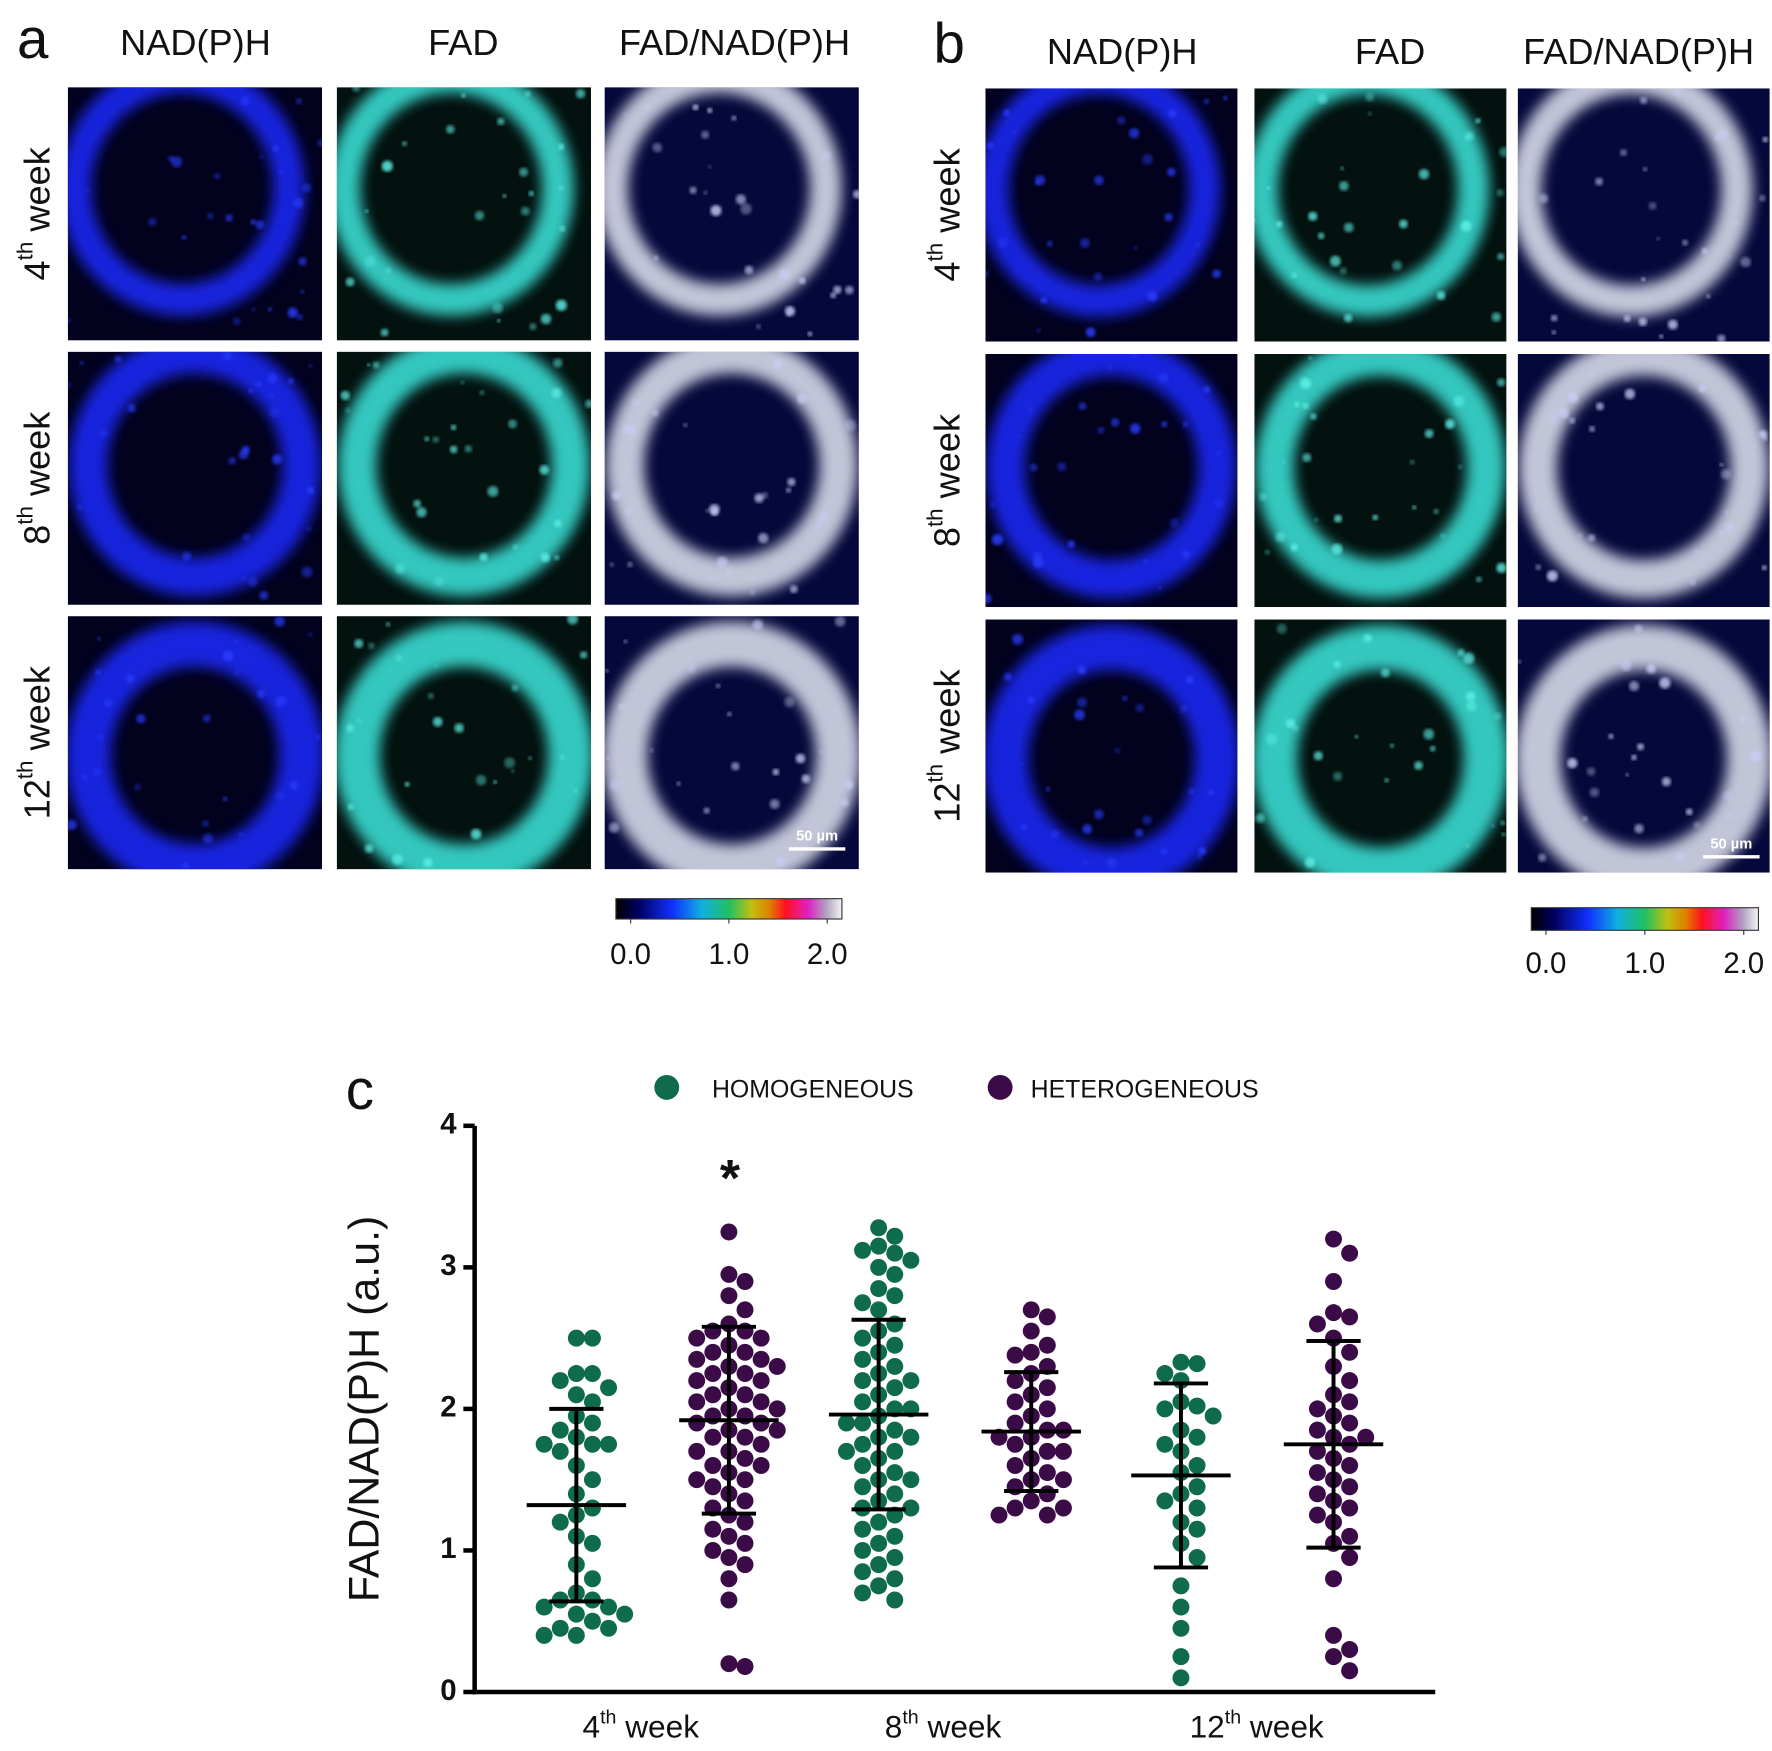 This screenshot has height=1751, width=1772. What do you see at coordinates (448, 1124) in the screenshot?
I see `y-tick-label: 4` at bounding box center [448, 1124].